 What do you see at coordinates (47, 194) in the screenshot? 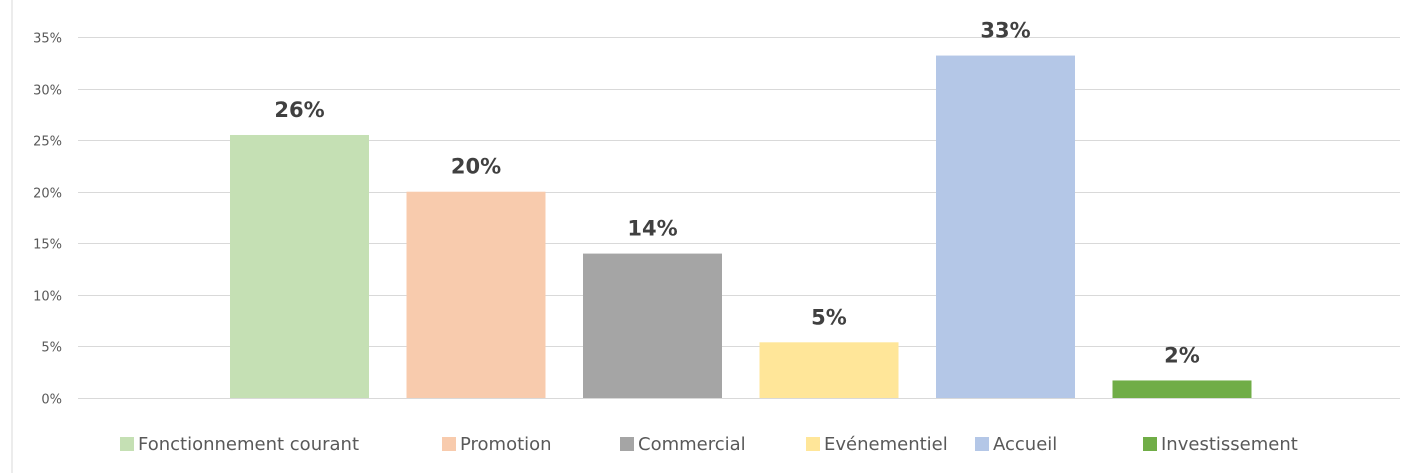
I see `y-tick-label: 20%` at bounding box center [47, 194].